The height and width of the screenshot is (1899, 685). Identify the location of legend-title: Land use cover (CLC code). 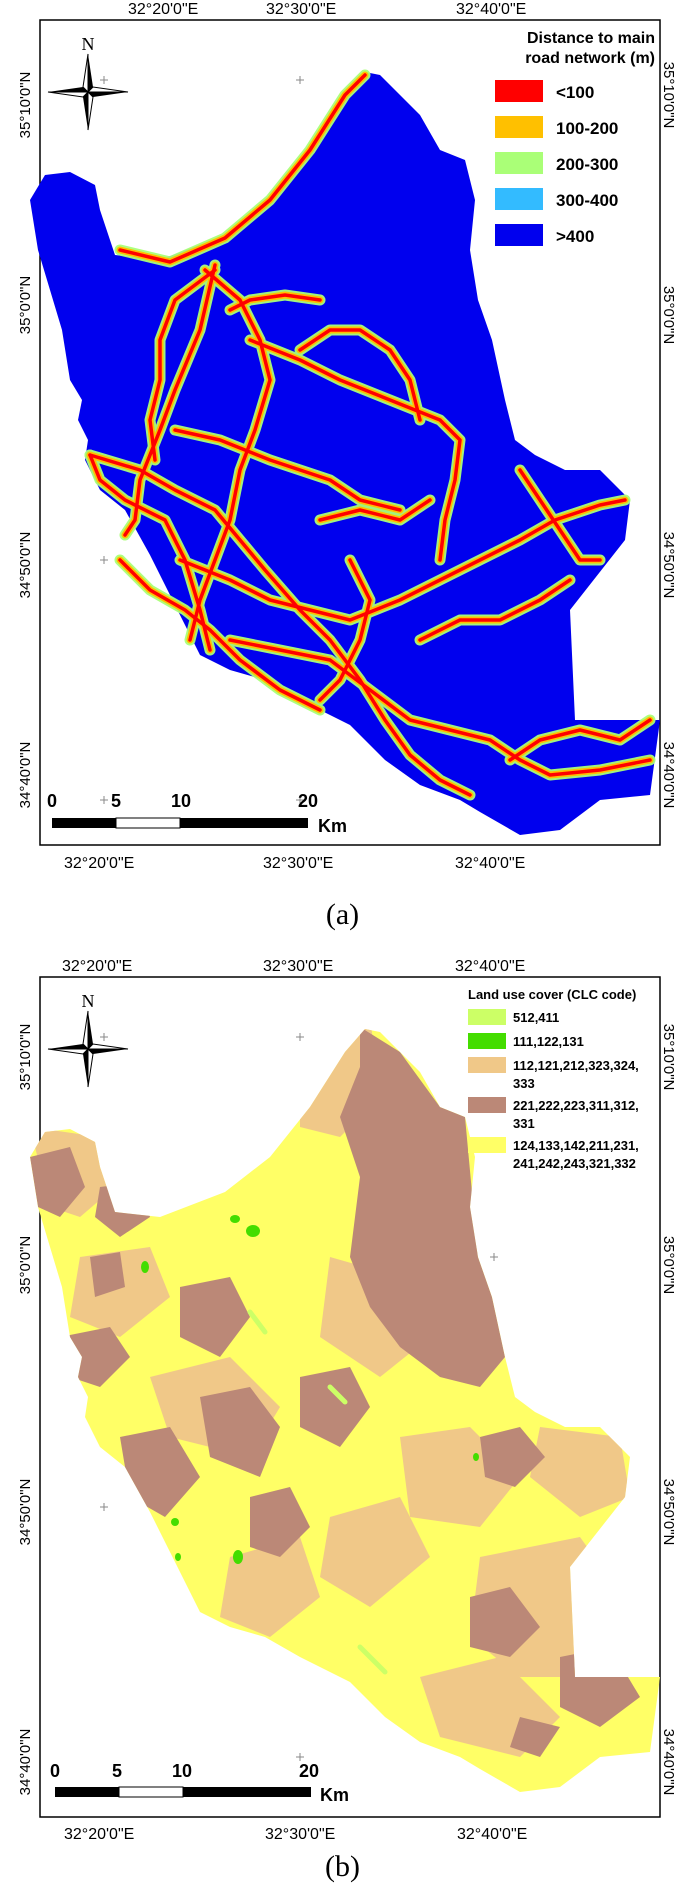
(552, 994).